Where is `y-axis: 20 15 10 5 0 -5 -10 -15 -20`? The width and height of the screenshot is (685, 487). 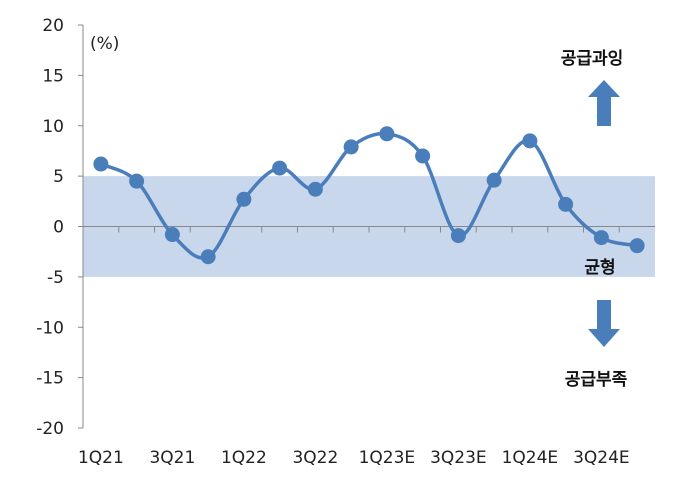
y-axis: 20 15 10 5 0 -5 -10 -15 -20 is located at coordinates (60, 227).